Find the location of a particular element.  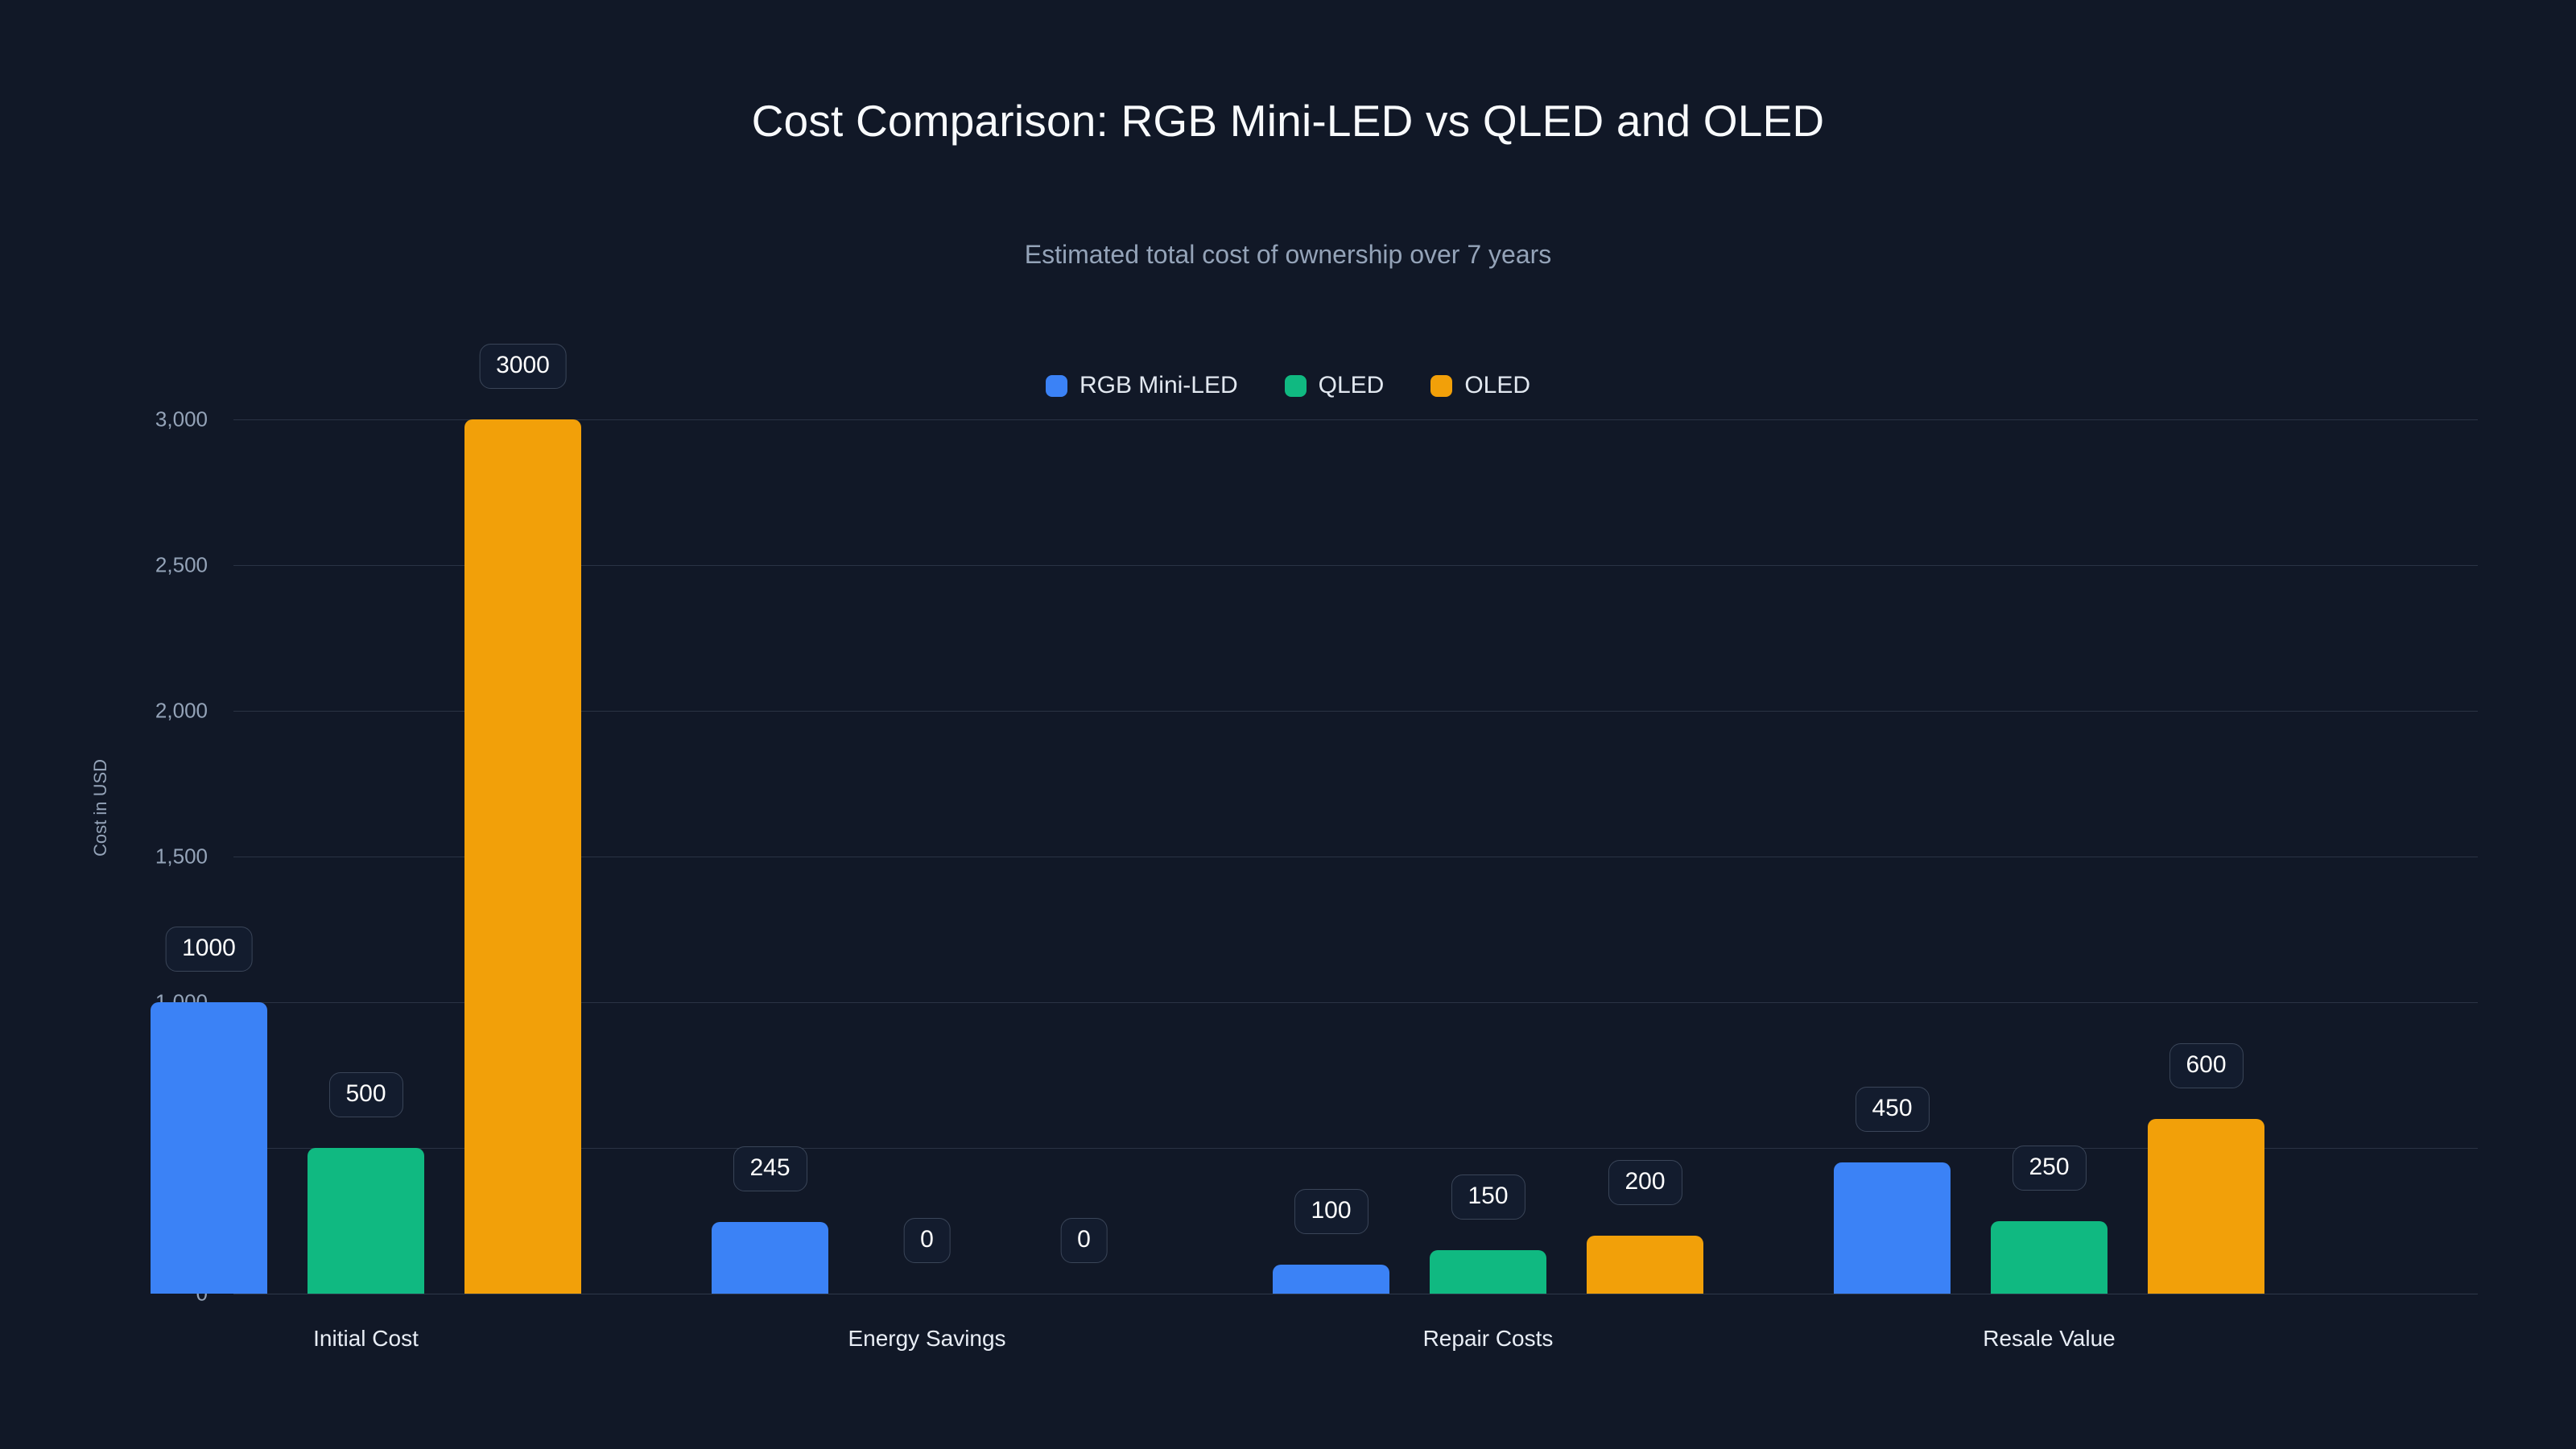

bar-value-label: 200 is located at coordinates (1645, 1182).